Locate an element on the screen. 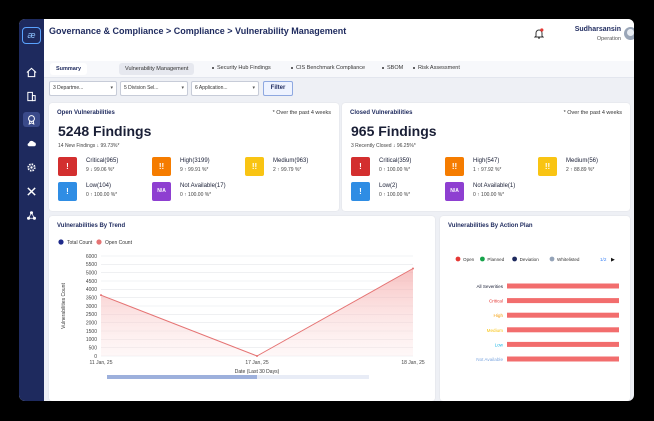  action-plan-title: Vulnerabilities By Action Plan is located at coordinates (490, 226).